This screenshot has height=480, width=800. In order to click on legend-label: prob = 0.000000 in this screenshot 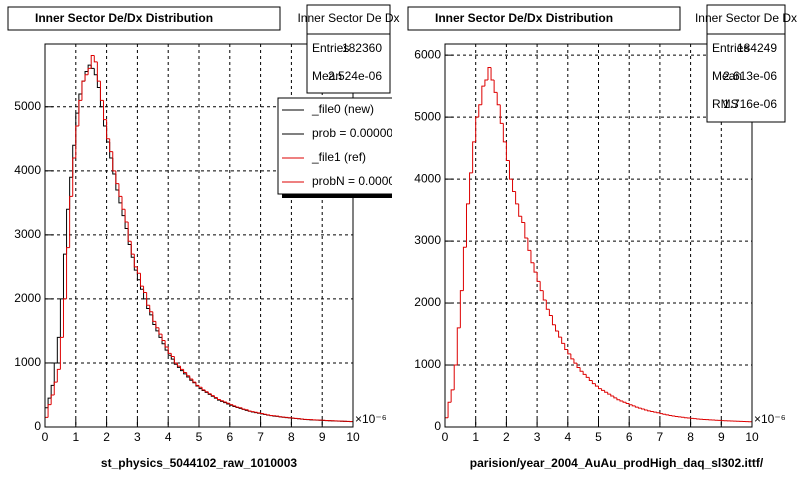, I will do `click(356, 133)`.